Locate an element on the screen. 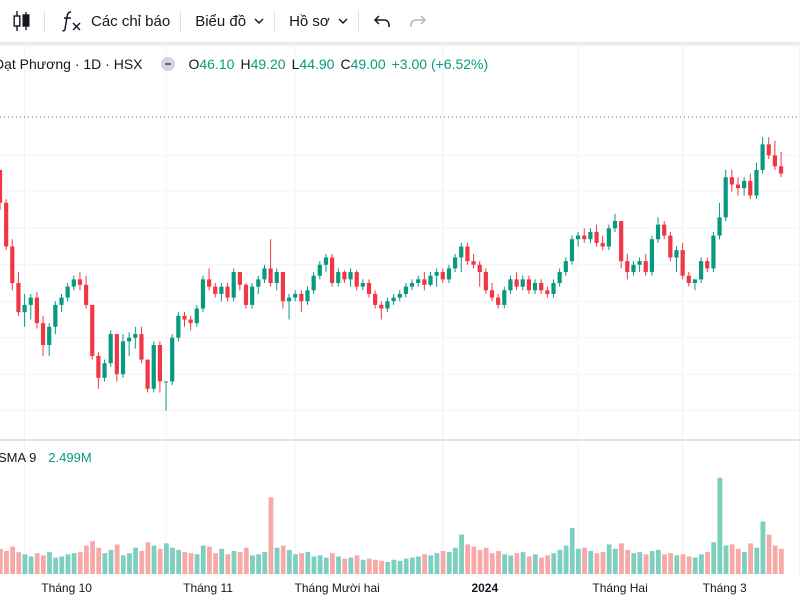 The height and width of the screenshot is (600, 800). undo-icon is located at coordinates (381, 21).